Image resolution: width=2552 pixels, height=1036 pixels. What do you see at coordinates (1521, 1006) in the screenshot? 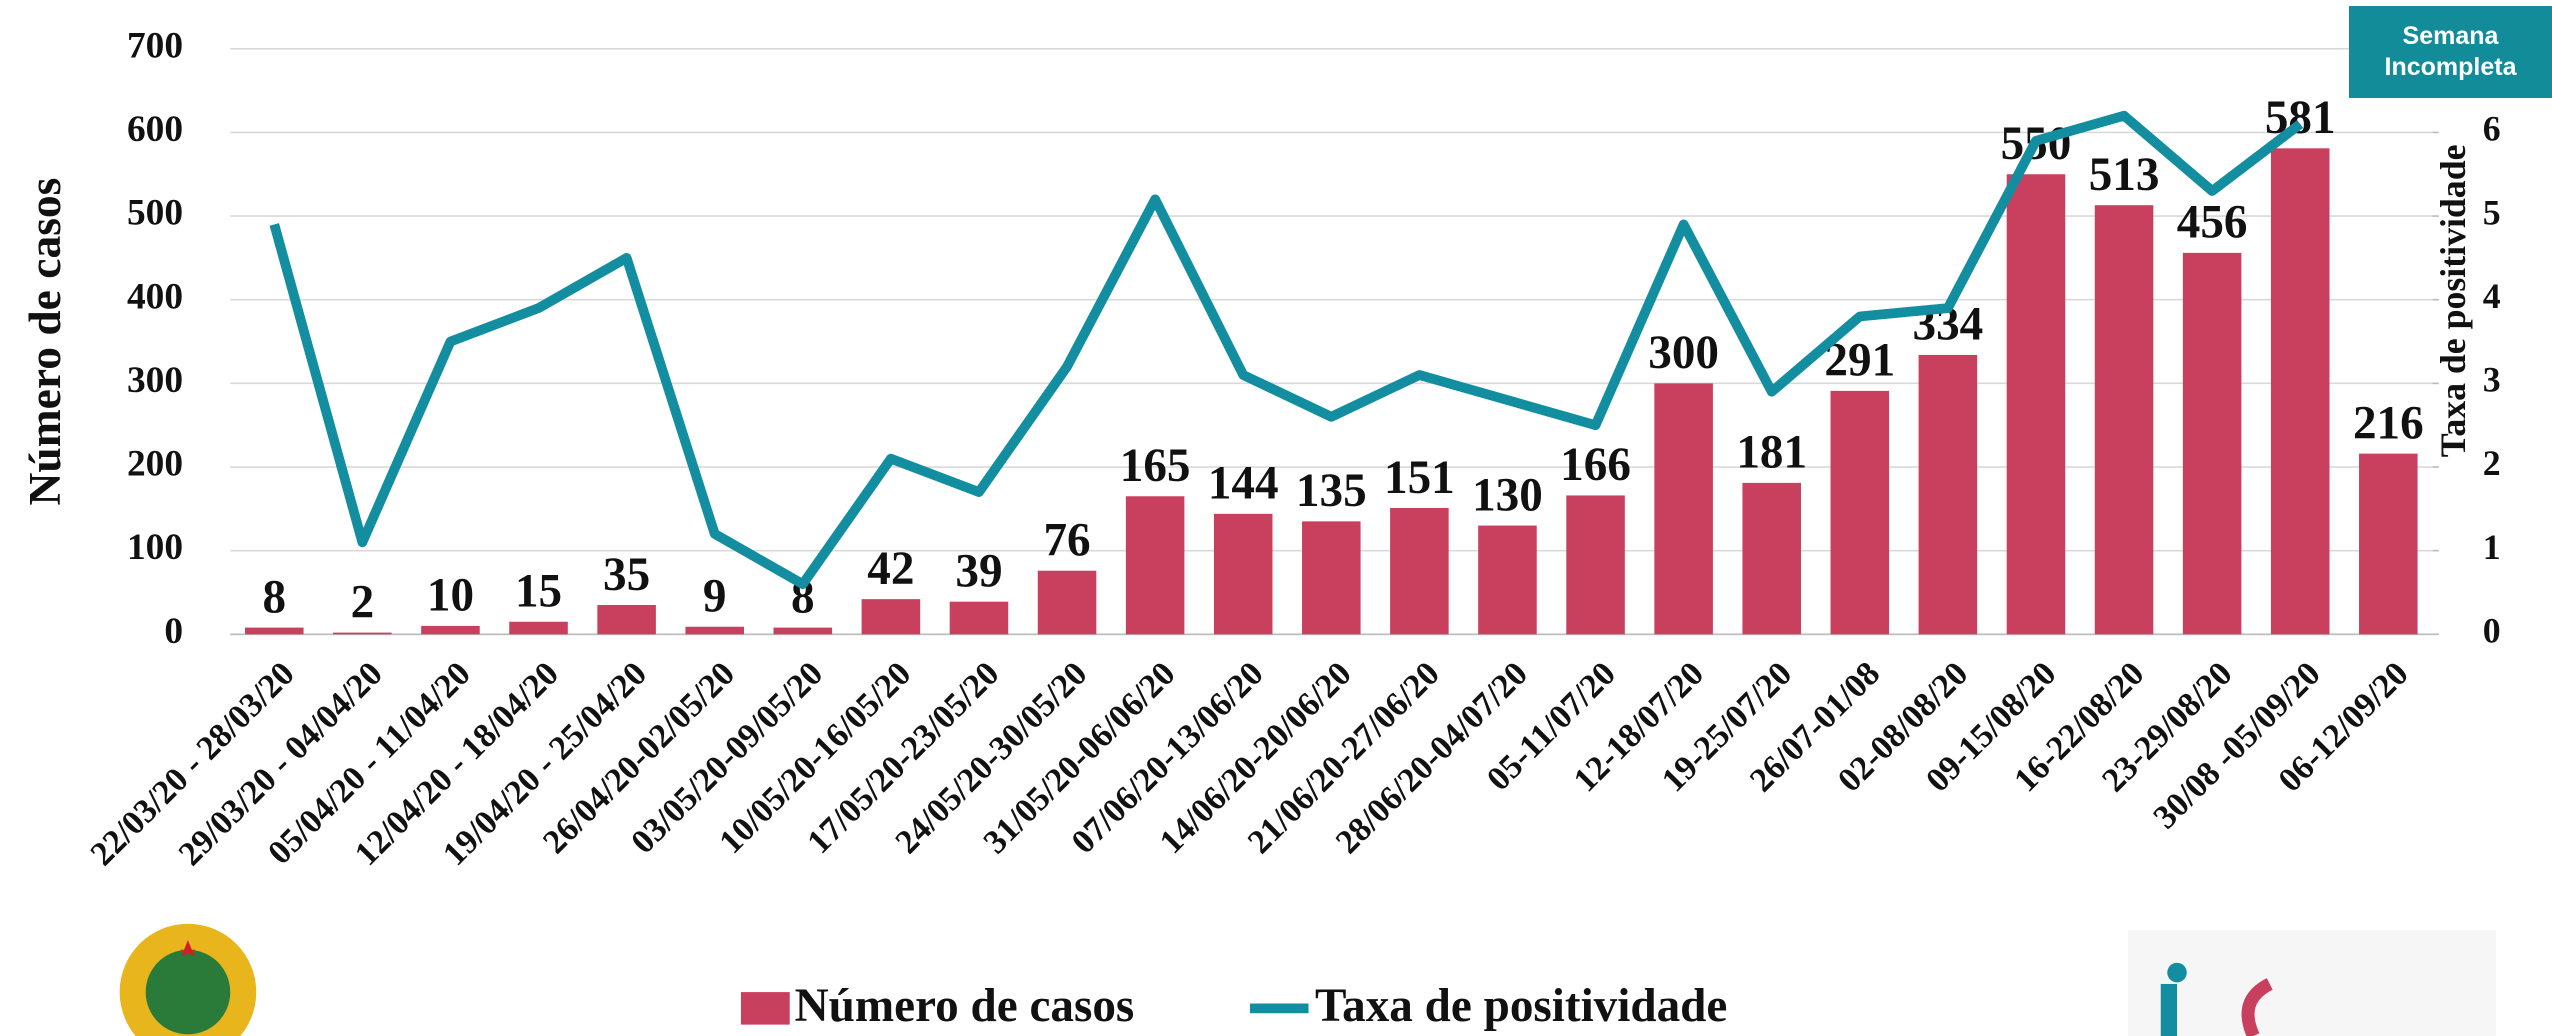
I see `legend-label: Taxa de positividade` at bounding box center [1521, 1006].